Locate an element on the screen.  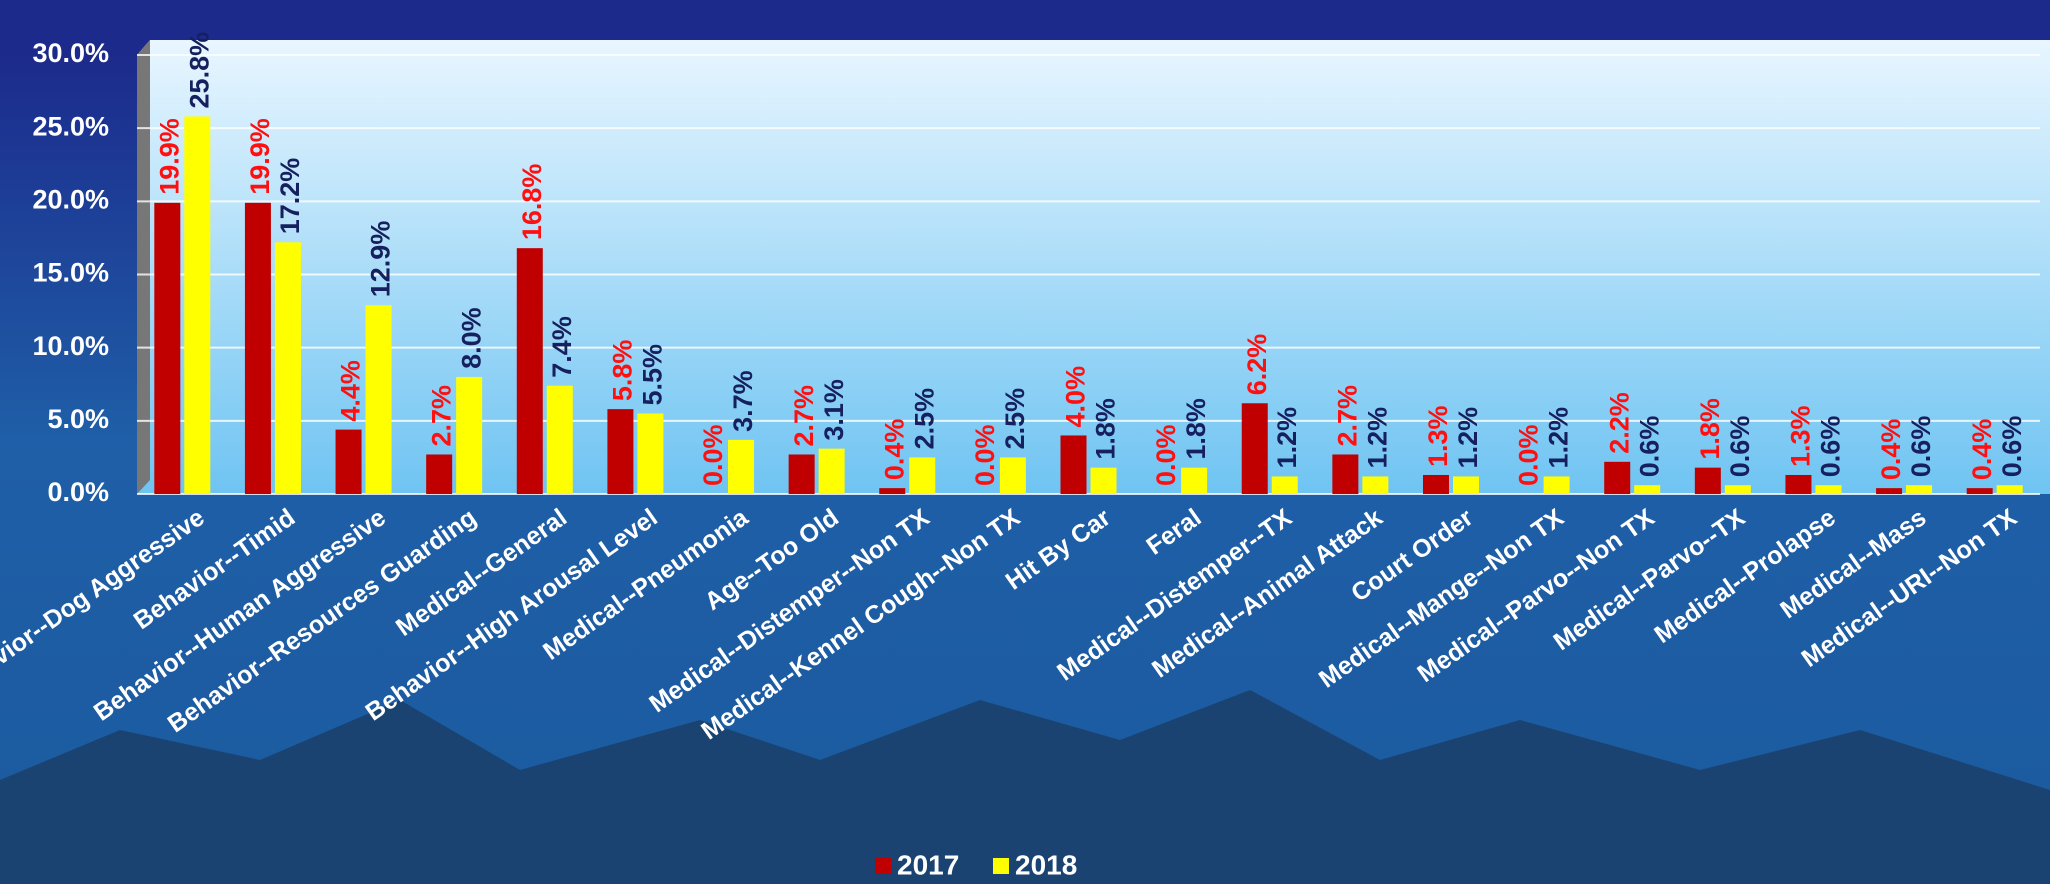
value-label: 5.5% is located at coordinates (653, 375).